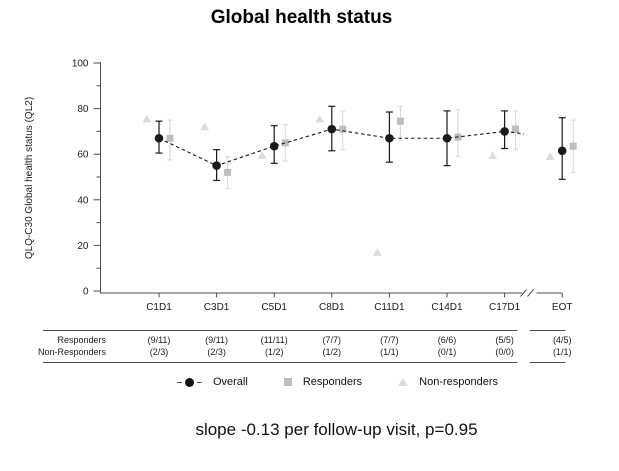 This screenshot has width=619, height=471. What do you see at coordinates (336, 429) in the screenshot?
I see `slope-annotation: slope -0.13 per follow-up visit, p=0.95` at bounding box center [336, 429].